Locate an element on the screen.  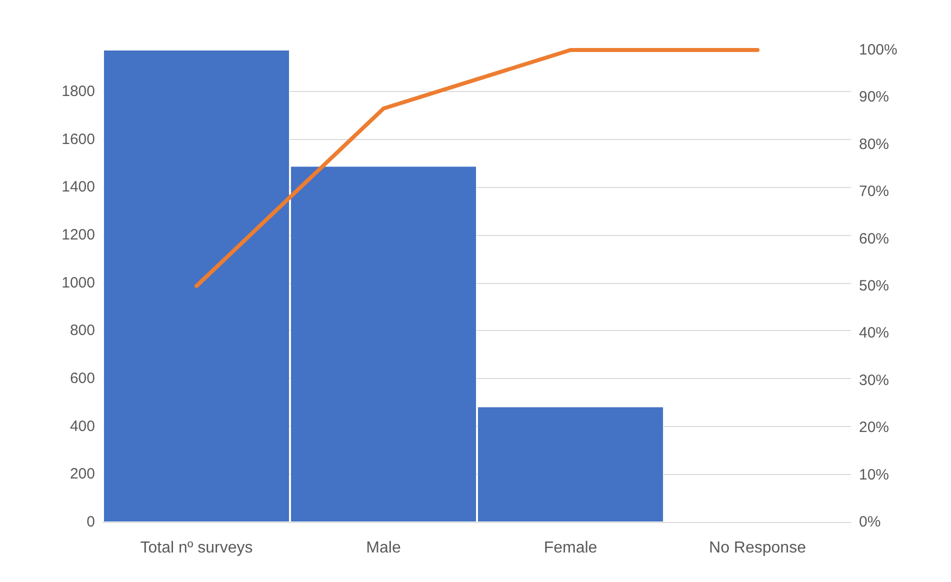
y-tick-label: 800 is located at coordinates (82, 331).